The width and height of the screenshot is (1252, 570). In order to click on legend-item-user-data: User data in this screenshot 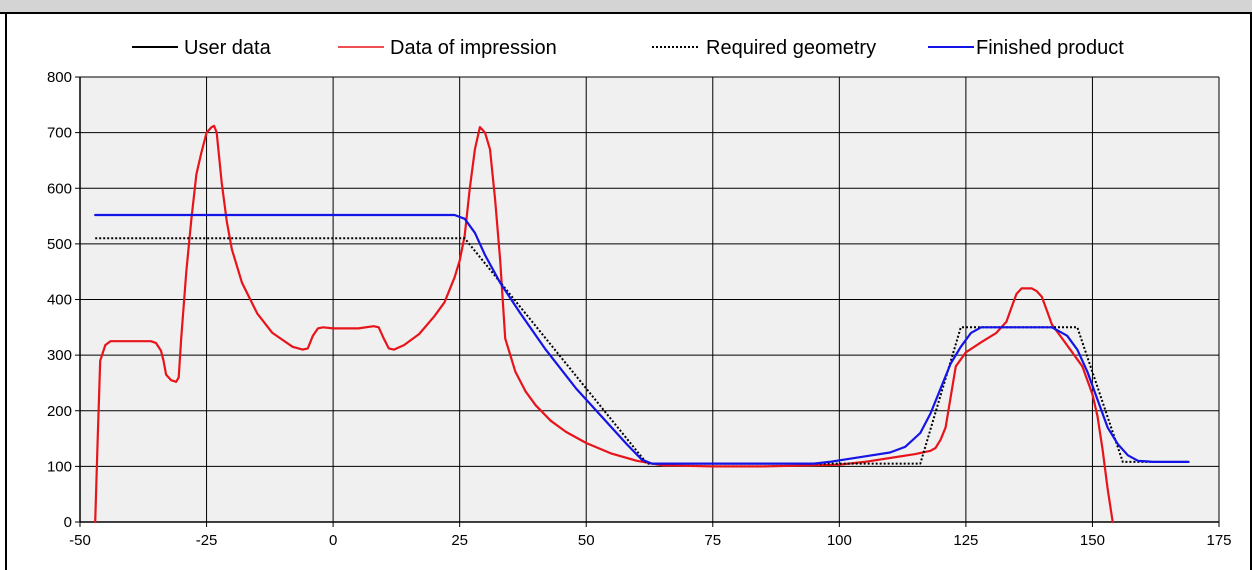, I will do `click(202, 48)`.